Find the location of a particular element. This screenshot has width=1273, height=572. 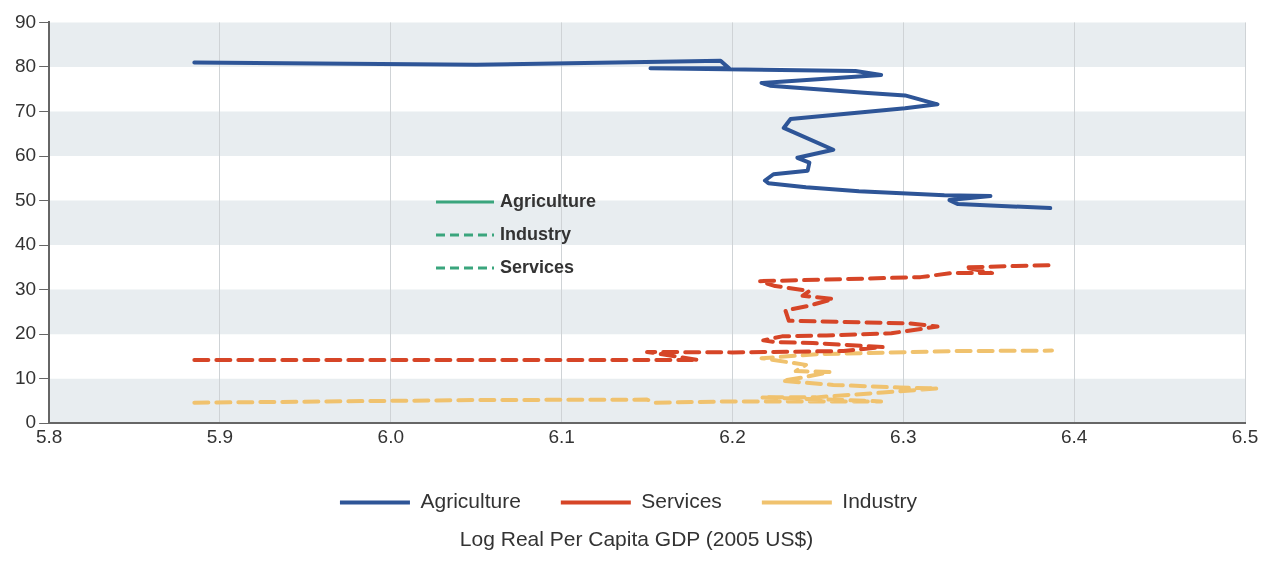

y-tick-label: 10 is located at coordinates (25, 377).